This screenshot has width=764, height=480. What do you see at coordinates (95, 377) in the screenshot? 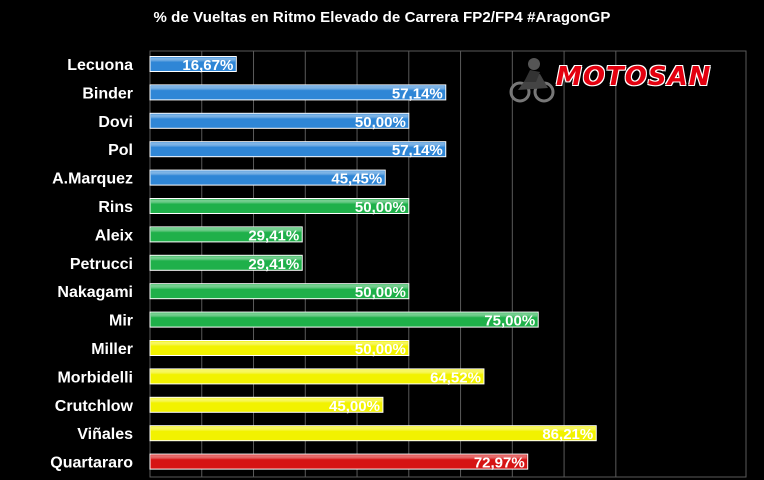
I see `category-label: Morbidelli` at bounding box center [95, 377].